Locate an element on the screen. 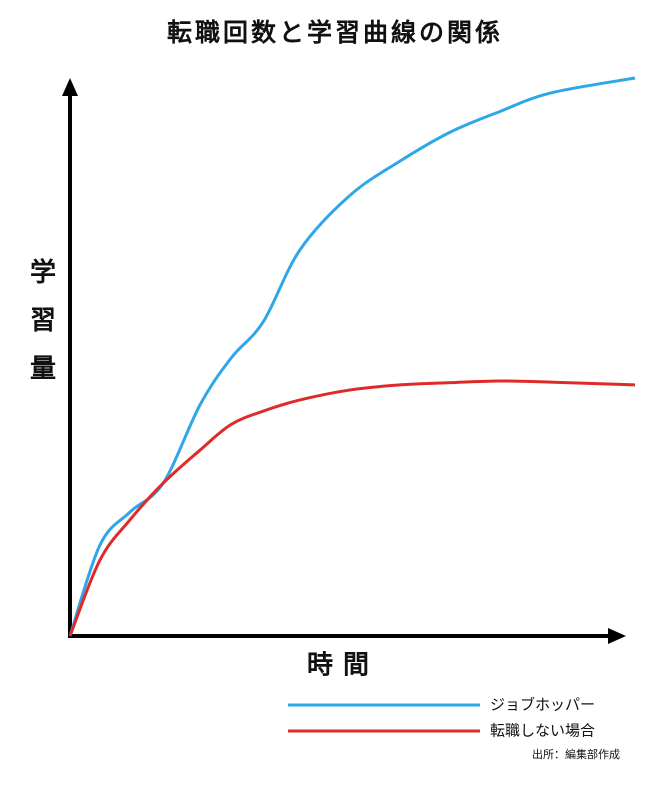 The height and width of the screenshot is (791, 670). y-axis-label: 学習量 is located at coordinates (41, 329).